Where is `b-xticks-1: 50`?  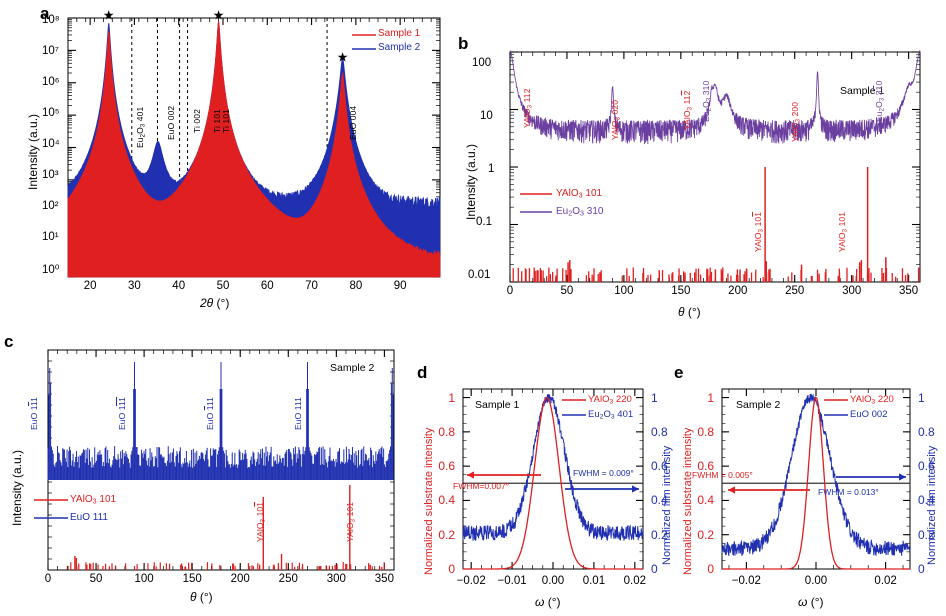
b-xticks-1: 50 is located at coordinates (567, 291).